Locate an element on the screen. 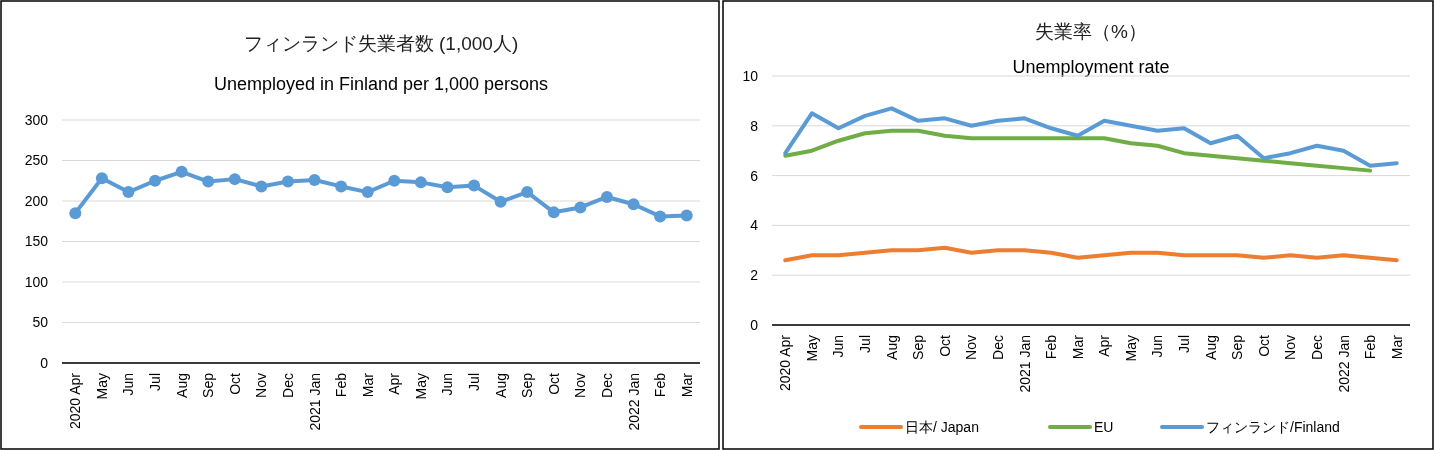 Image resolution: width=1434 pixels, height=450 pixels. y-tick-label: 250 is located at coordinates (36, 160).